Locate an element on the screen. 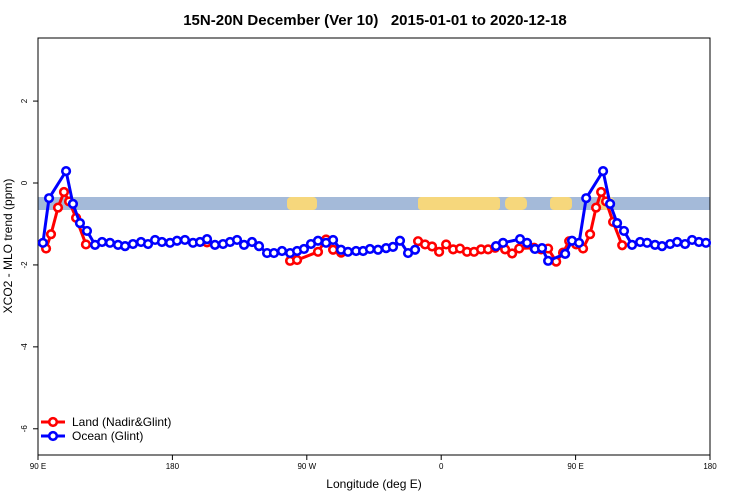 The width and height of the screenshot is (750, 500). legend-label: Land (Nadir&Glint) is located at coordinates (121, 422).